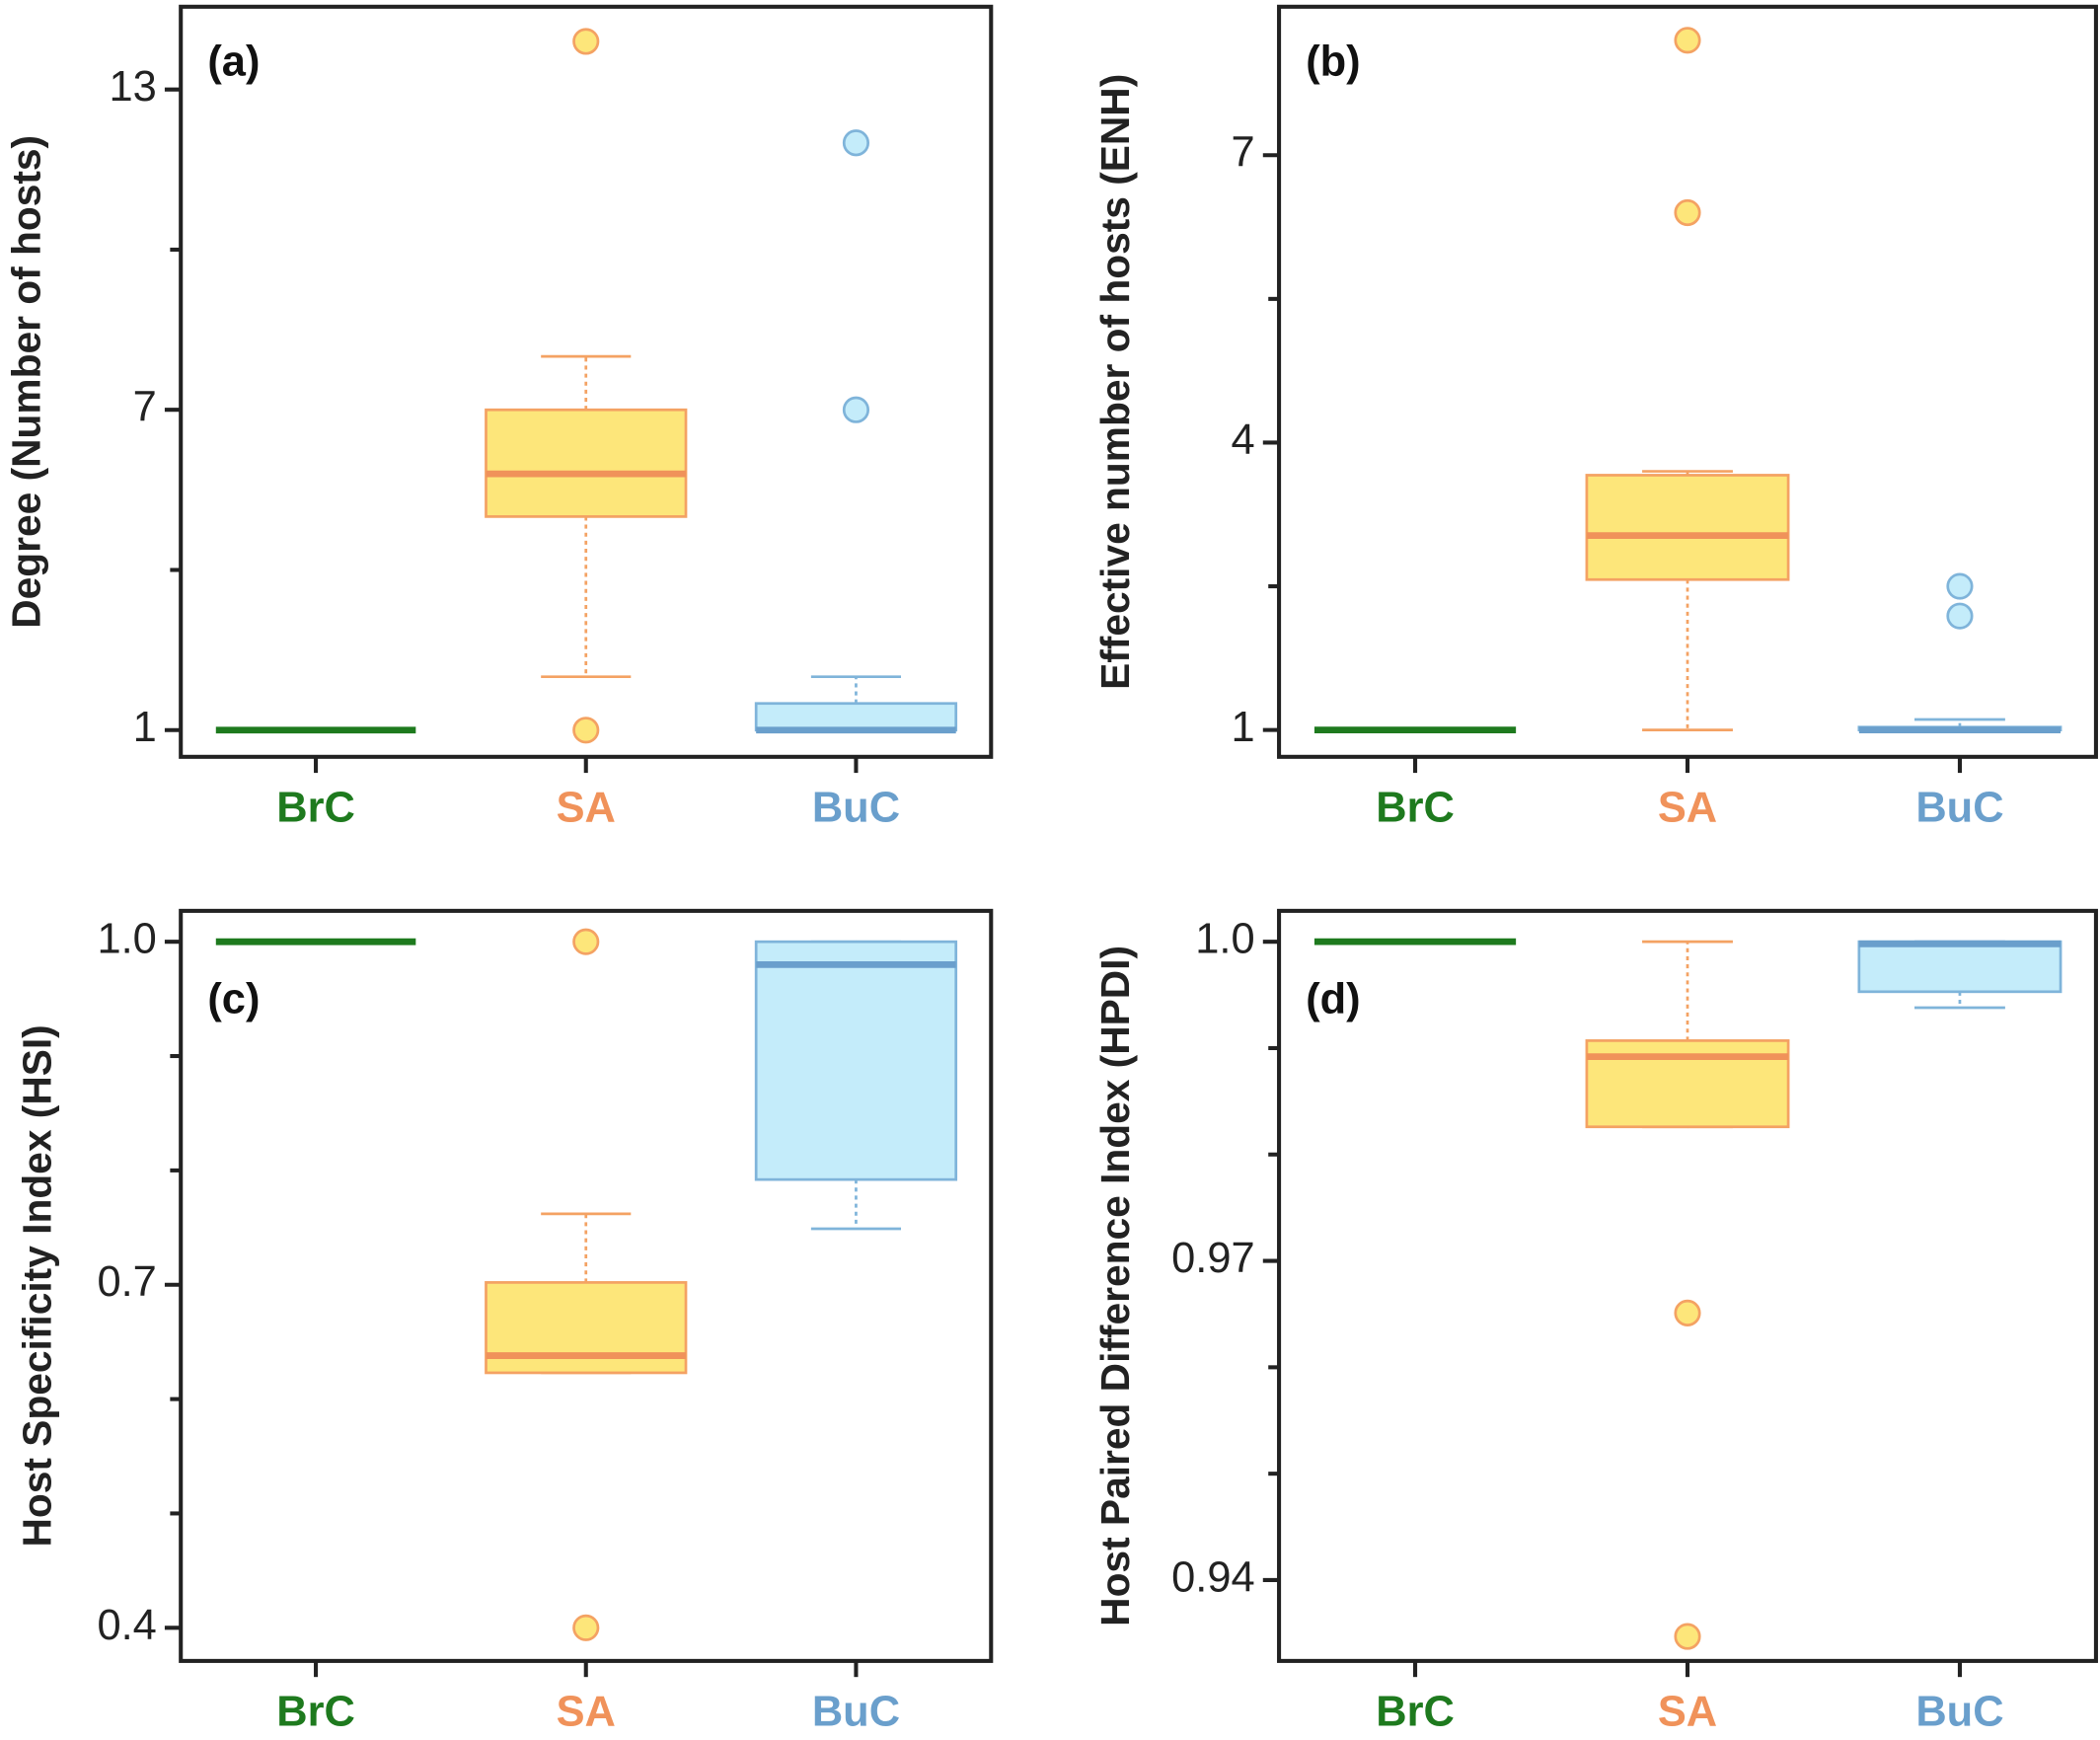  Describe the element at coordinates (26, 382) in the screenshot. I see `y-axis-label: Degree (Number of hosts)` at that location.